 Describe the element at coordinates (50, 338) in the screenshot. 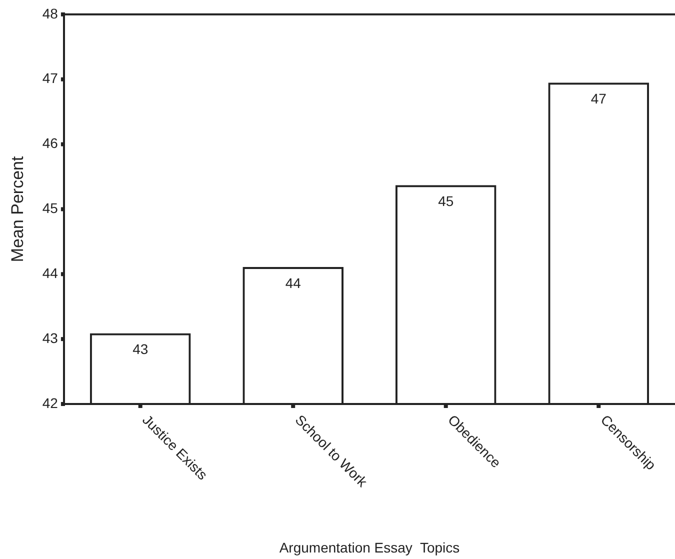

I see `y-tick-label: 43` at that location.